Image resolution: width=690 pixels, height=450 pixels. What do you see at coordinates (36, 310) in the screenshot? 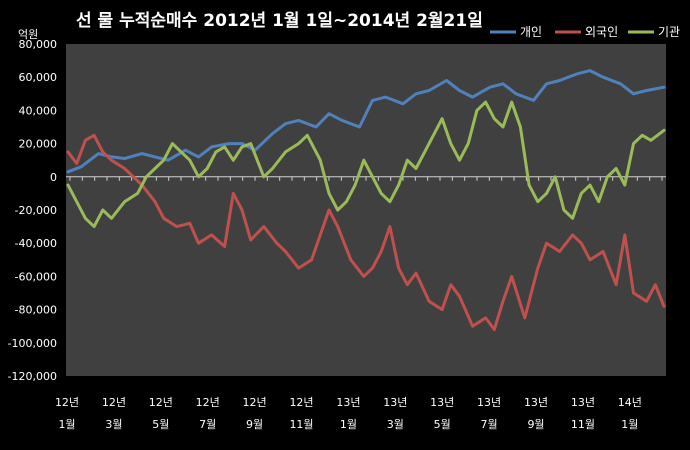
I see `y-tick-label: -80,000` at bounding box center [36, 310].